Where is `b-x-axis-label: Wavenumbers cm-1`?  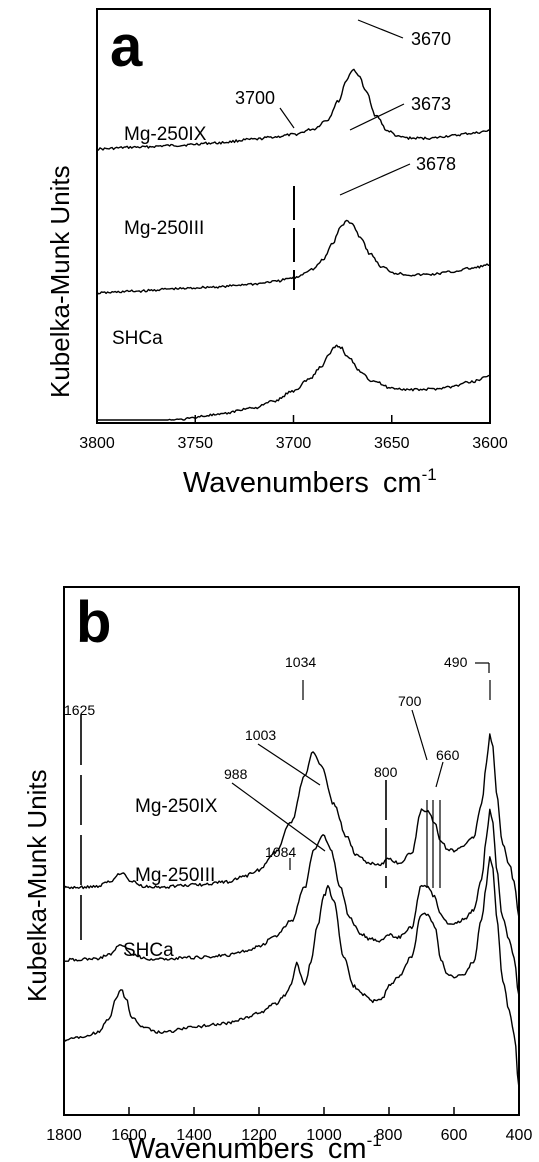 b-x-axis-label: Wavenumbers cm-1 is located at coordinates (255, 1146).